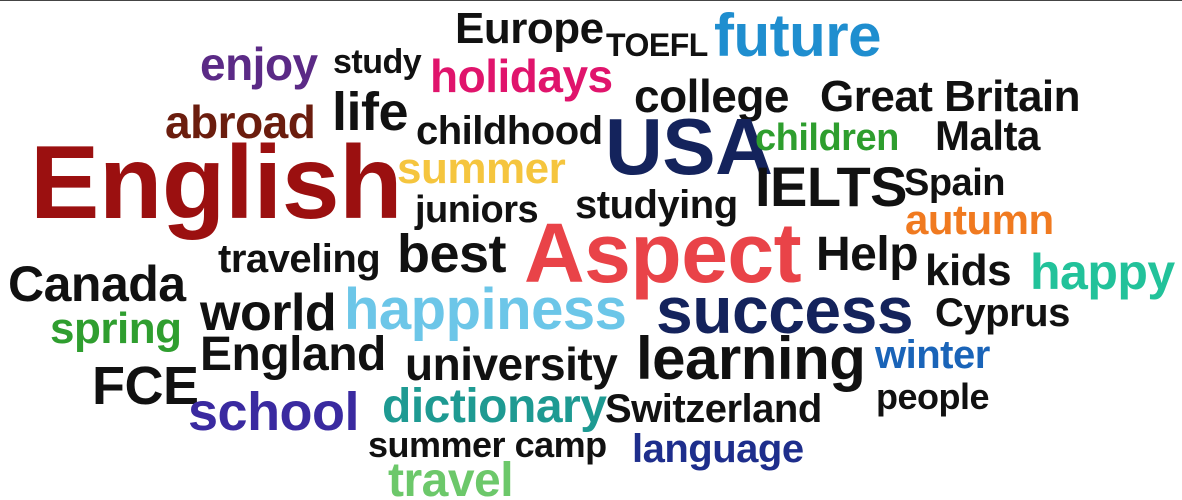  What do you see at coordinates (477, 210) in the screenshot?
I see `word-juniors: juniors` at bounding box center [477, 210].